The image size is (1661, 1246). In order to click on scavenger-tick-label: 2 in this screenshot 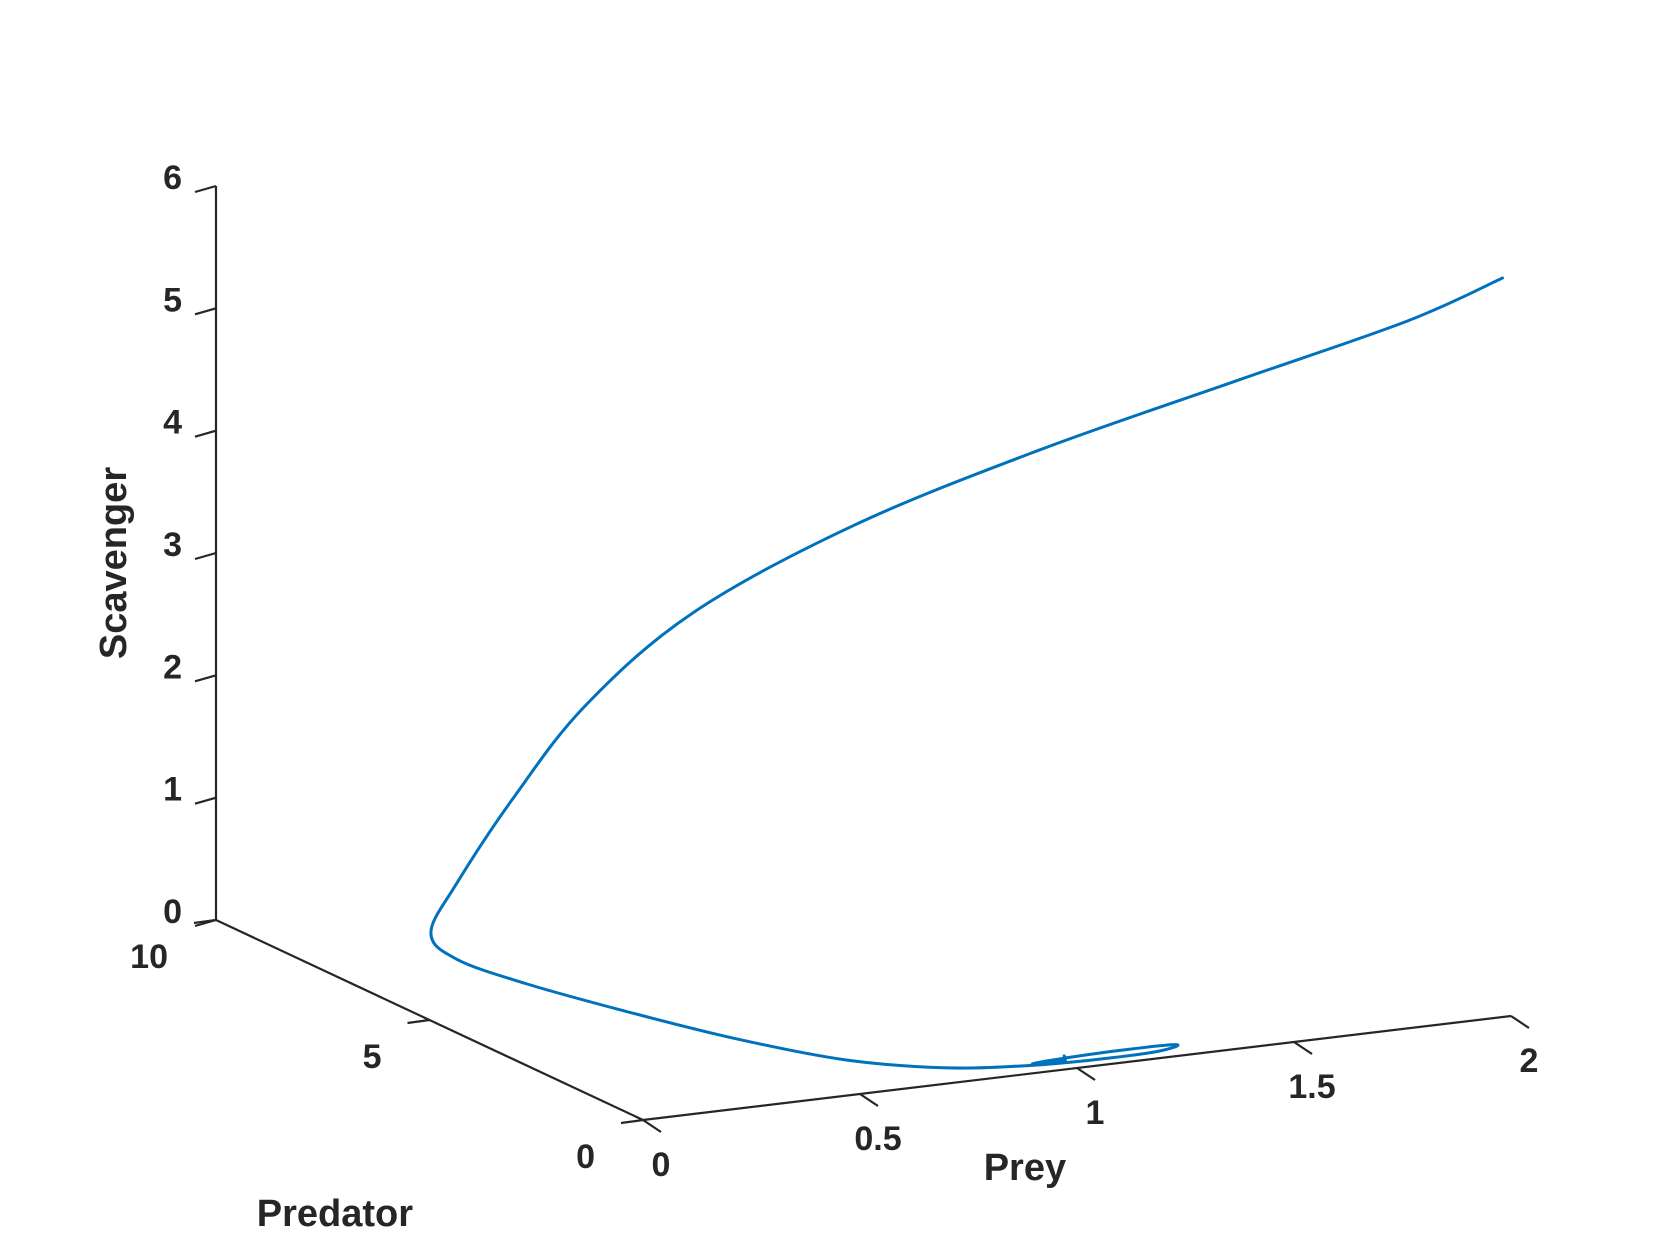, I will do `click(172, 667)`.